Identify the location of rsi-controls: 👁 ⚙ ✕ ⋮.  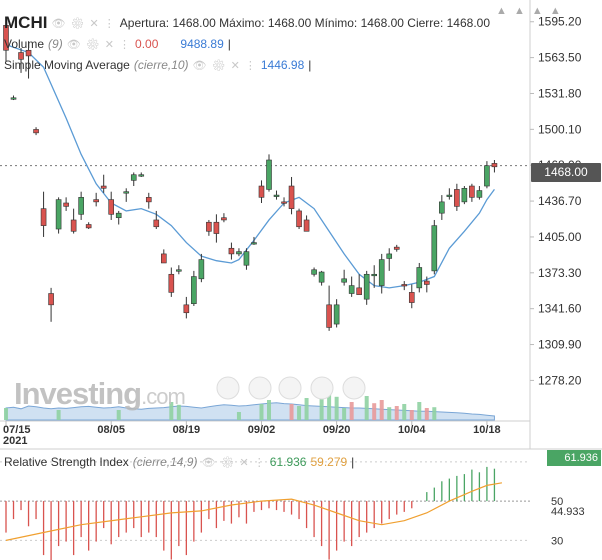
(233, 462).